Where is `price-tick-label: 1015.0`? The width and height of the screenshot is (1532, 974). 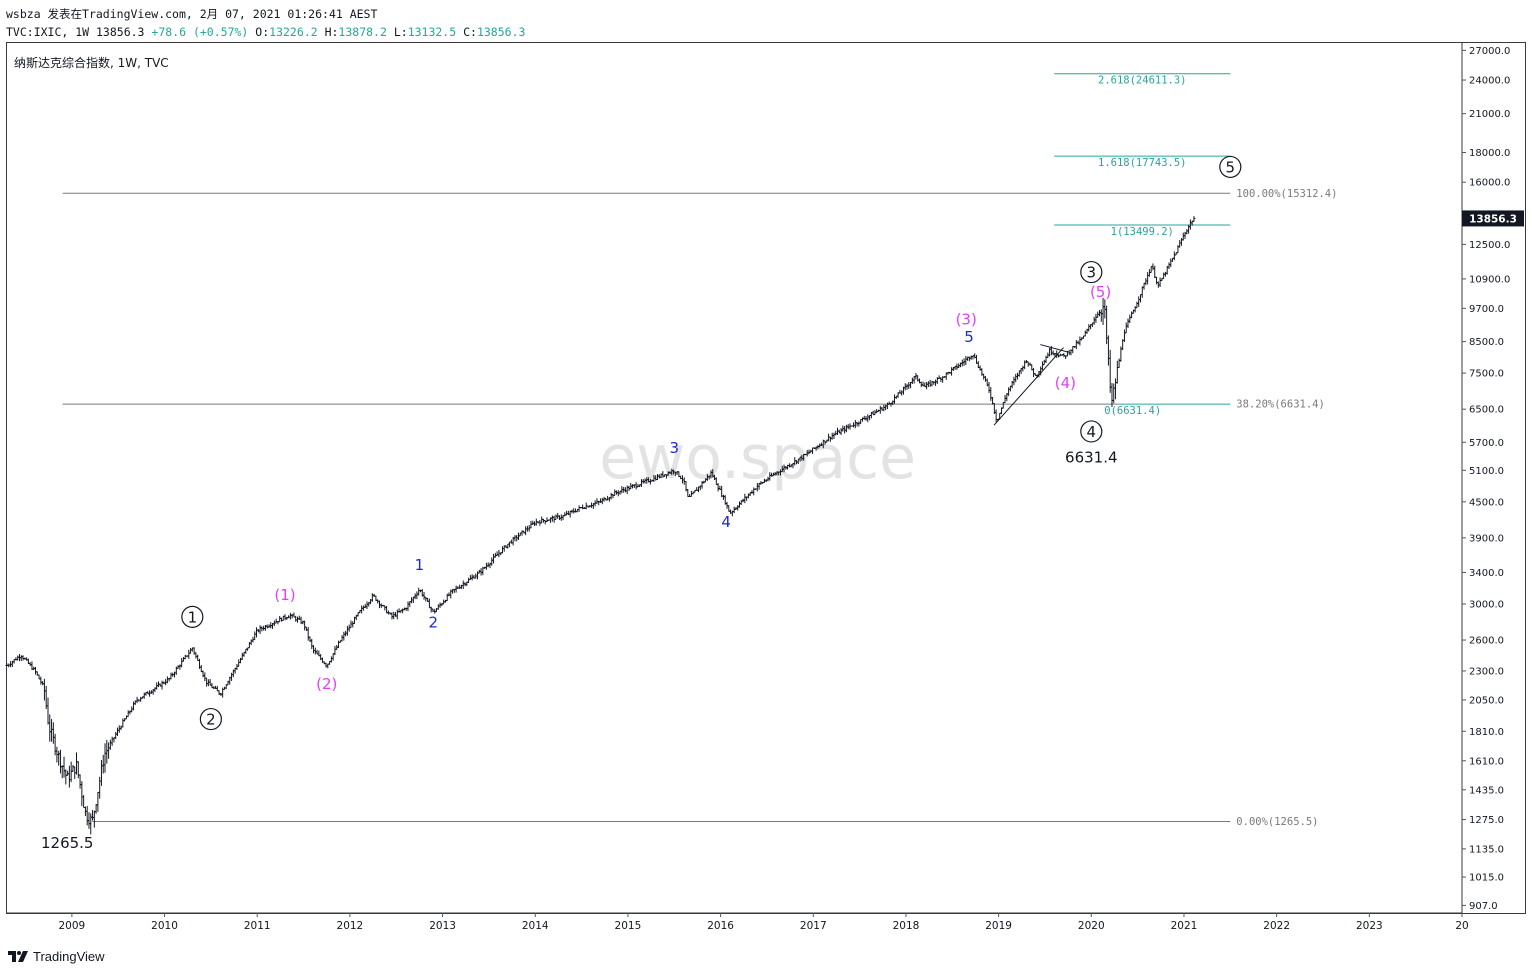 price-tick-label: 1015.0 is located at coordinates (1486, 878).